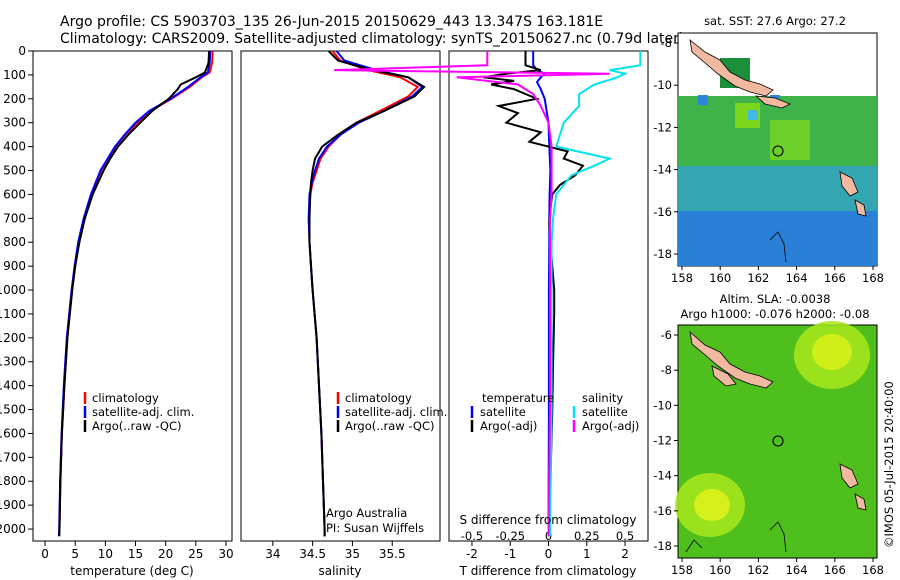 Image resolution: width=900 pixels, height=580 pixels. What do you see at coordinates (662, 85) in the screenshot?
I see `lat-tick-label: -10` at bounding box center [662, 85].